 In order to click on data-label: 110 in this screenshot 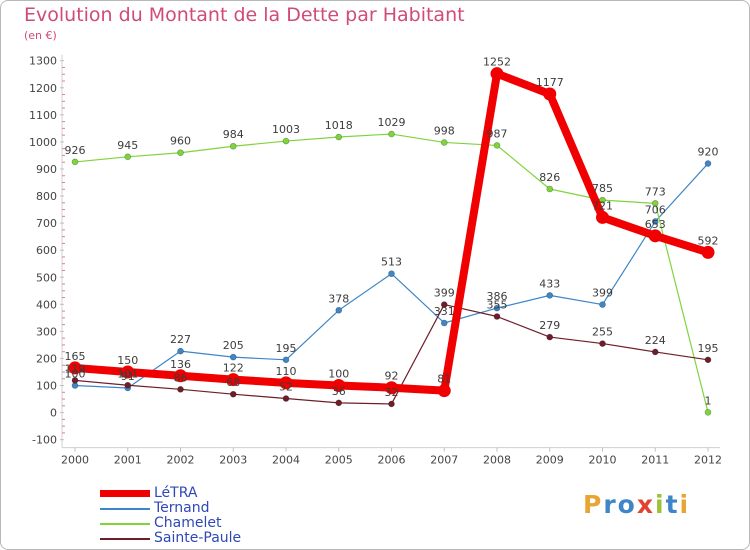, I will do `click(286, 371)`.